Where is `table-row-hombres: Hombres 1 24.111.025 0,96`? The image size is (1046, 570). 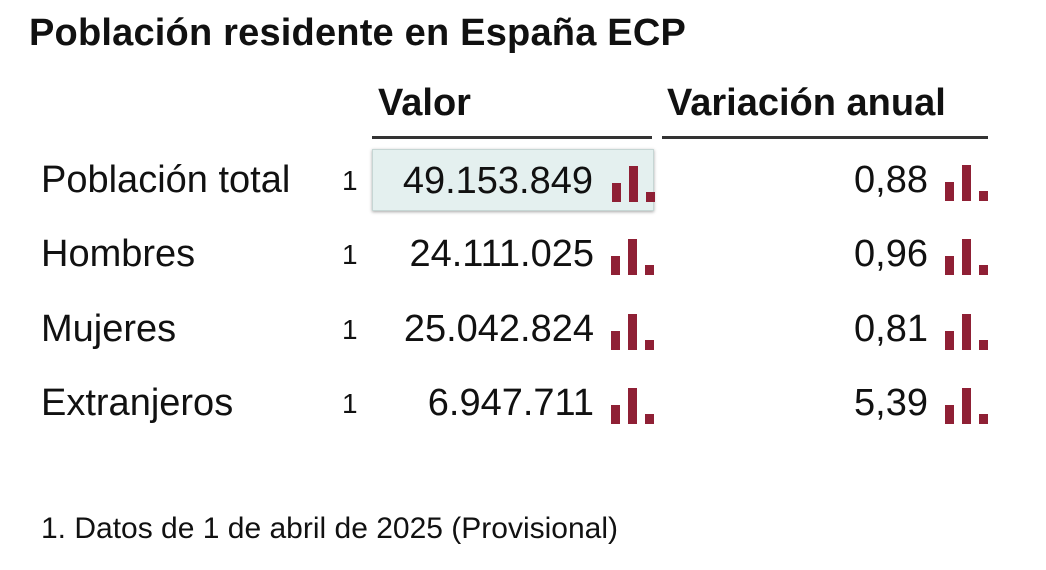 table-row-hombres: Hombres 1 24.111.025 0,96 is located at coordinates (523, 254).